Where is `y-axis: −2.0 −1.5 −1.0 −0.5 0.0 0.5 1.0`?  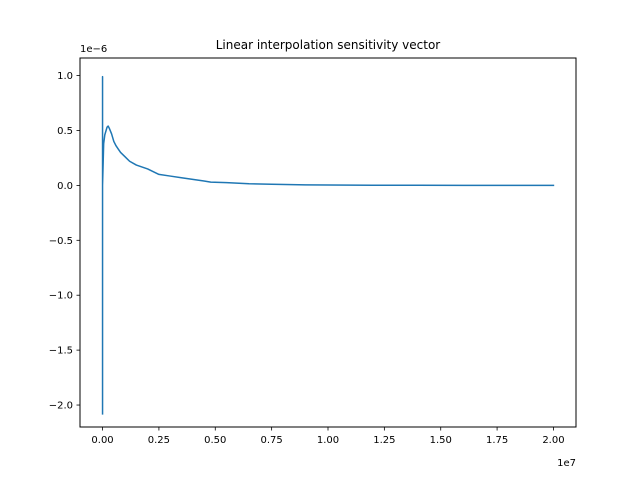
y-axis: −2.0 −1.5 −1.0 −0.5 0.0 0.5 1.0 is located at coordinates (64, 241).